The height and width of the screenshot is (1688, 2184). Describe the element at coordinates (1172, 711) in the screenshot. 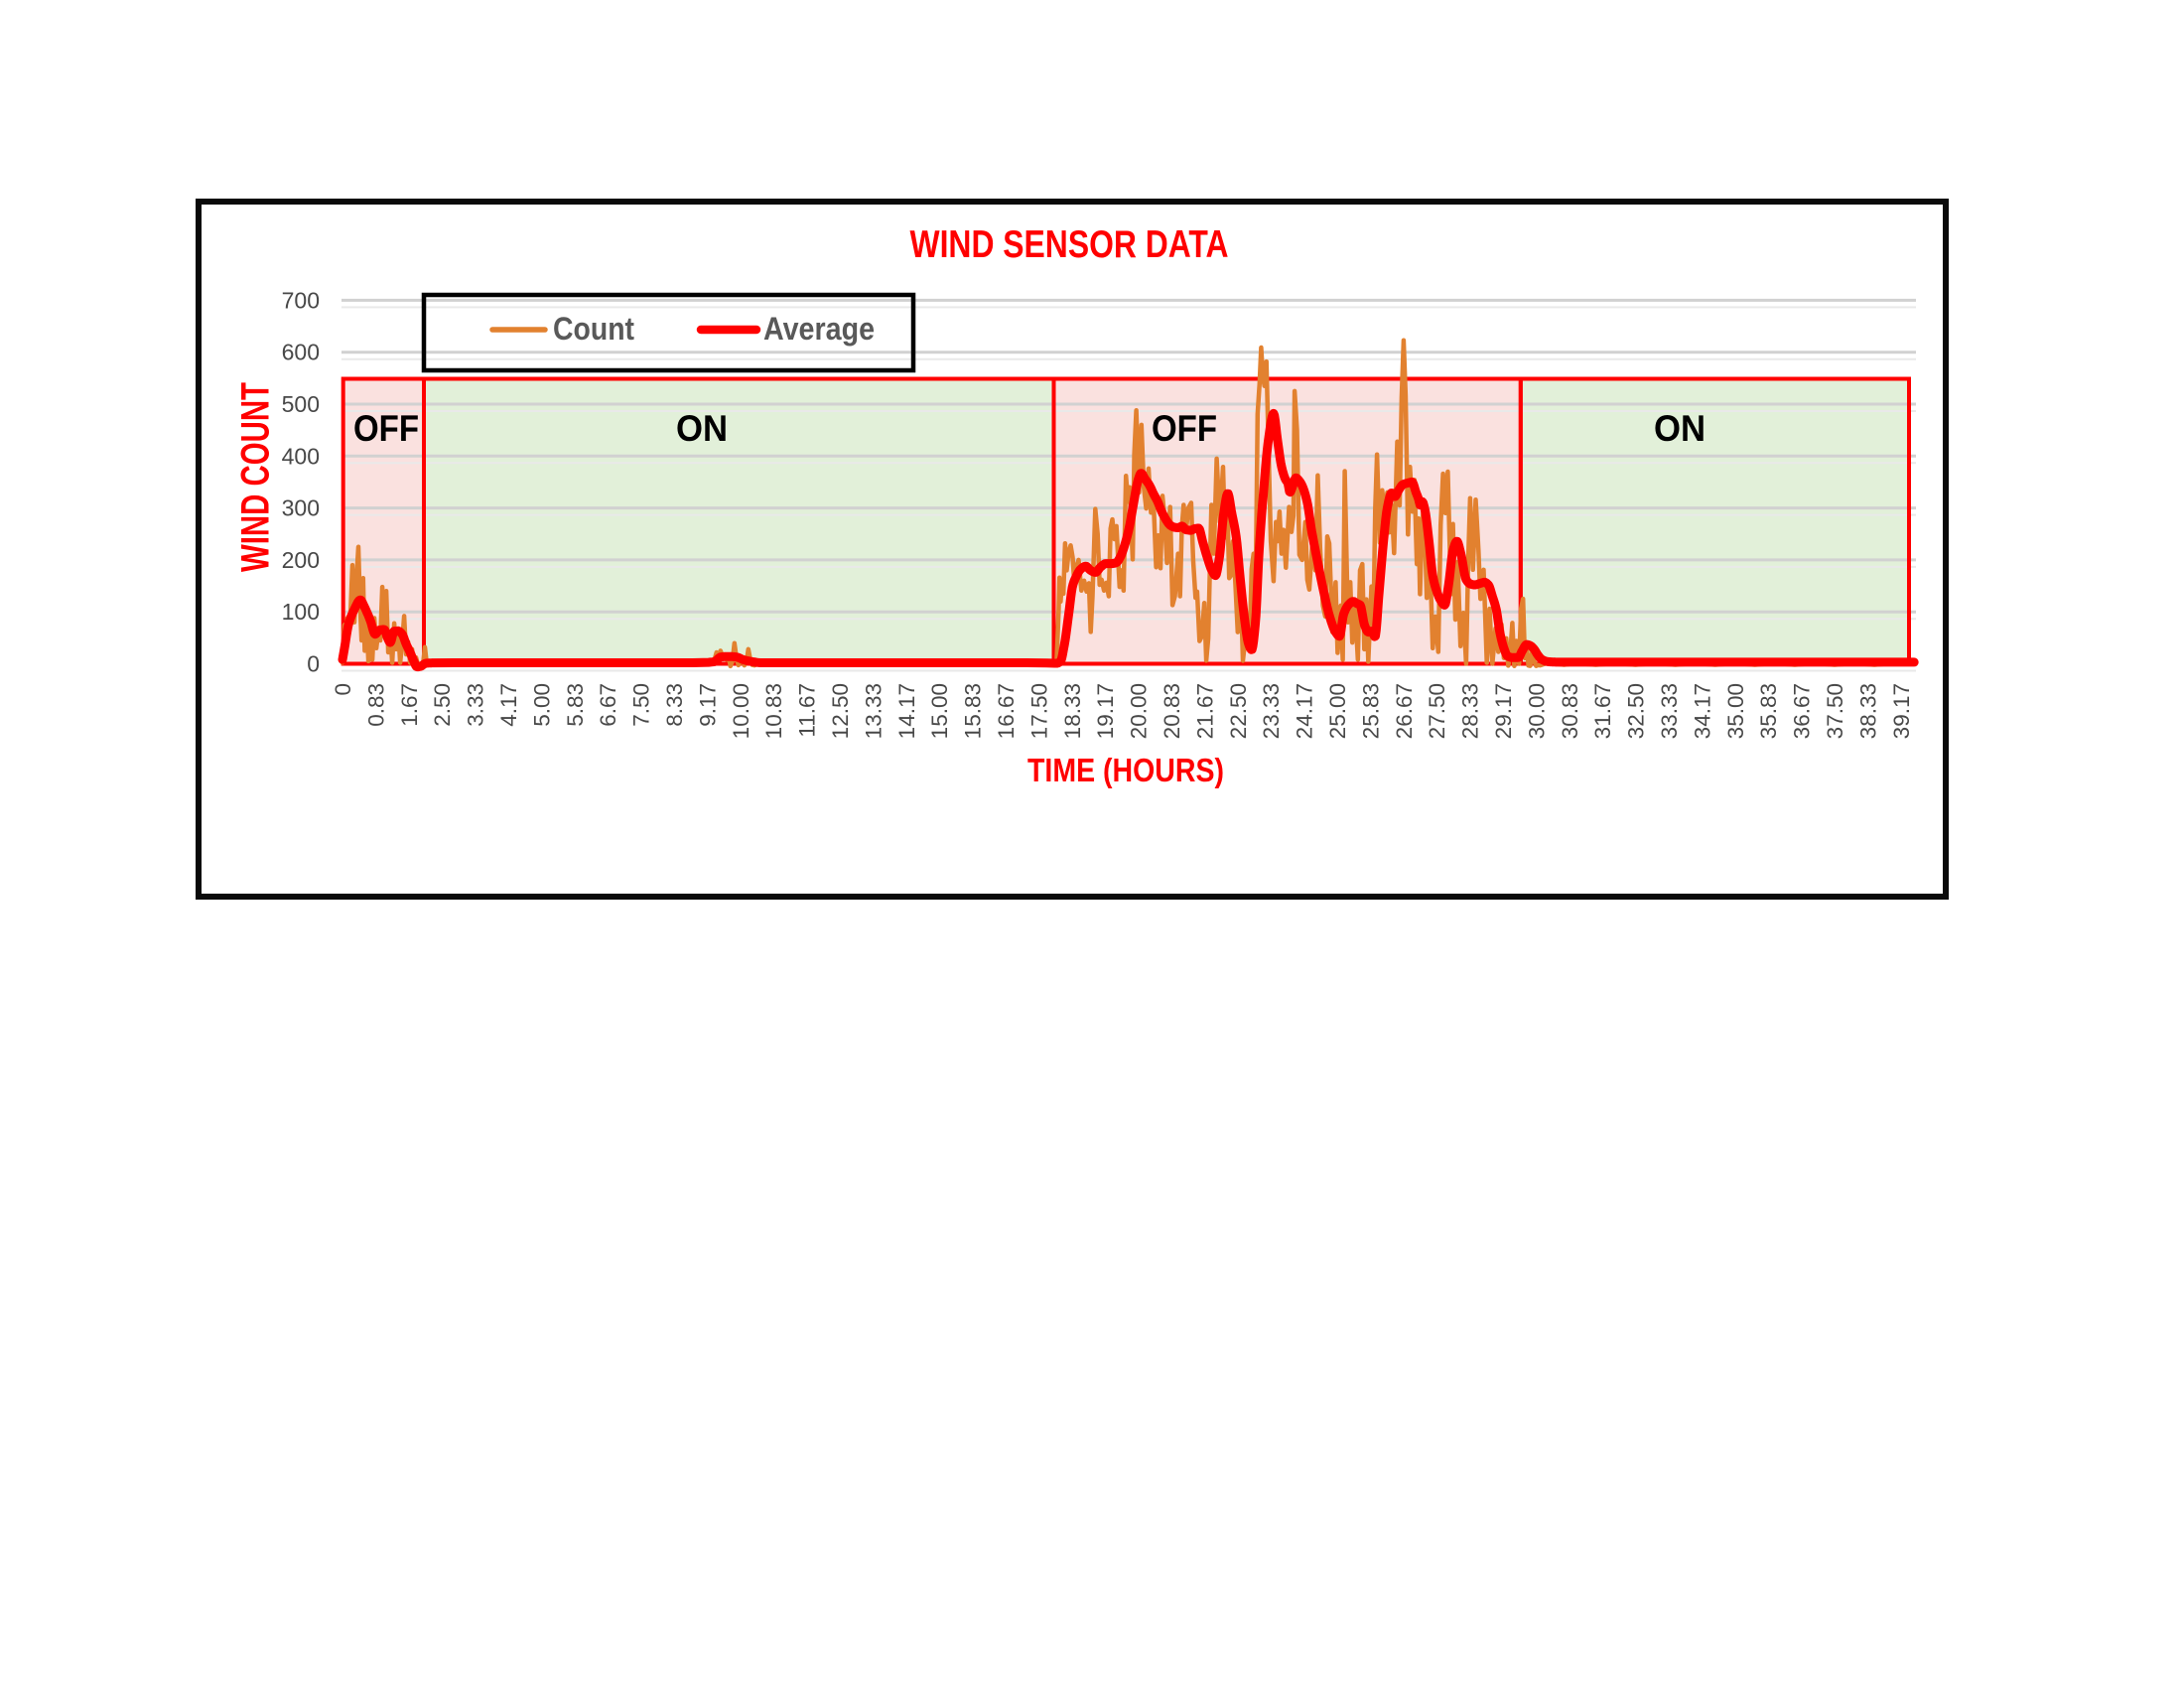

I see `svg-text: 20.83` at that location.